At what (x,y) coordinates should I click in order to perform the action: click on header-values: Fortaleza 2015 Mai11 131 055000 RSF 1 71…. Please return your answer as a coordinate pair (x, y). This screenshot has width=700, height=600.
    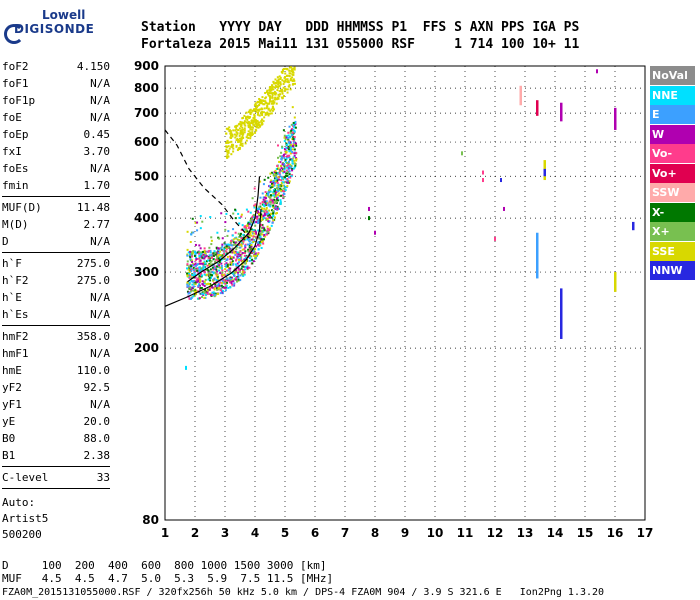
    Looking at the image, I should click on (360, 44).